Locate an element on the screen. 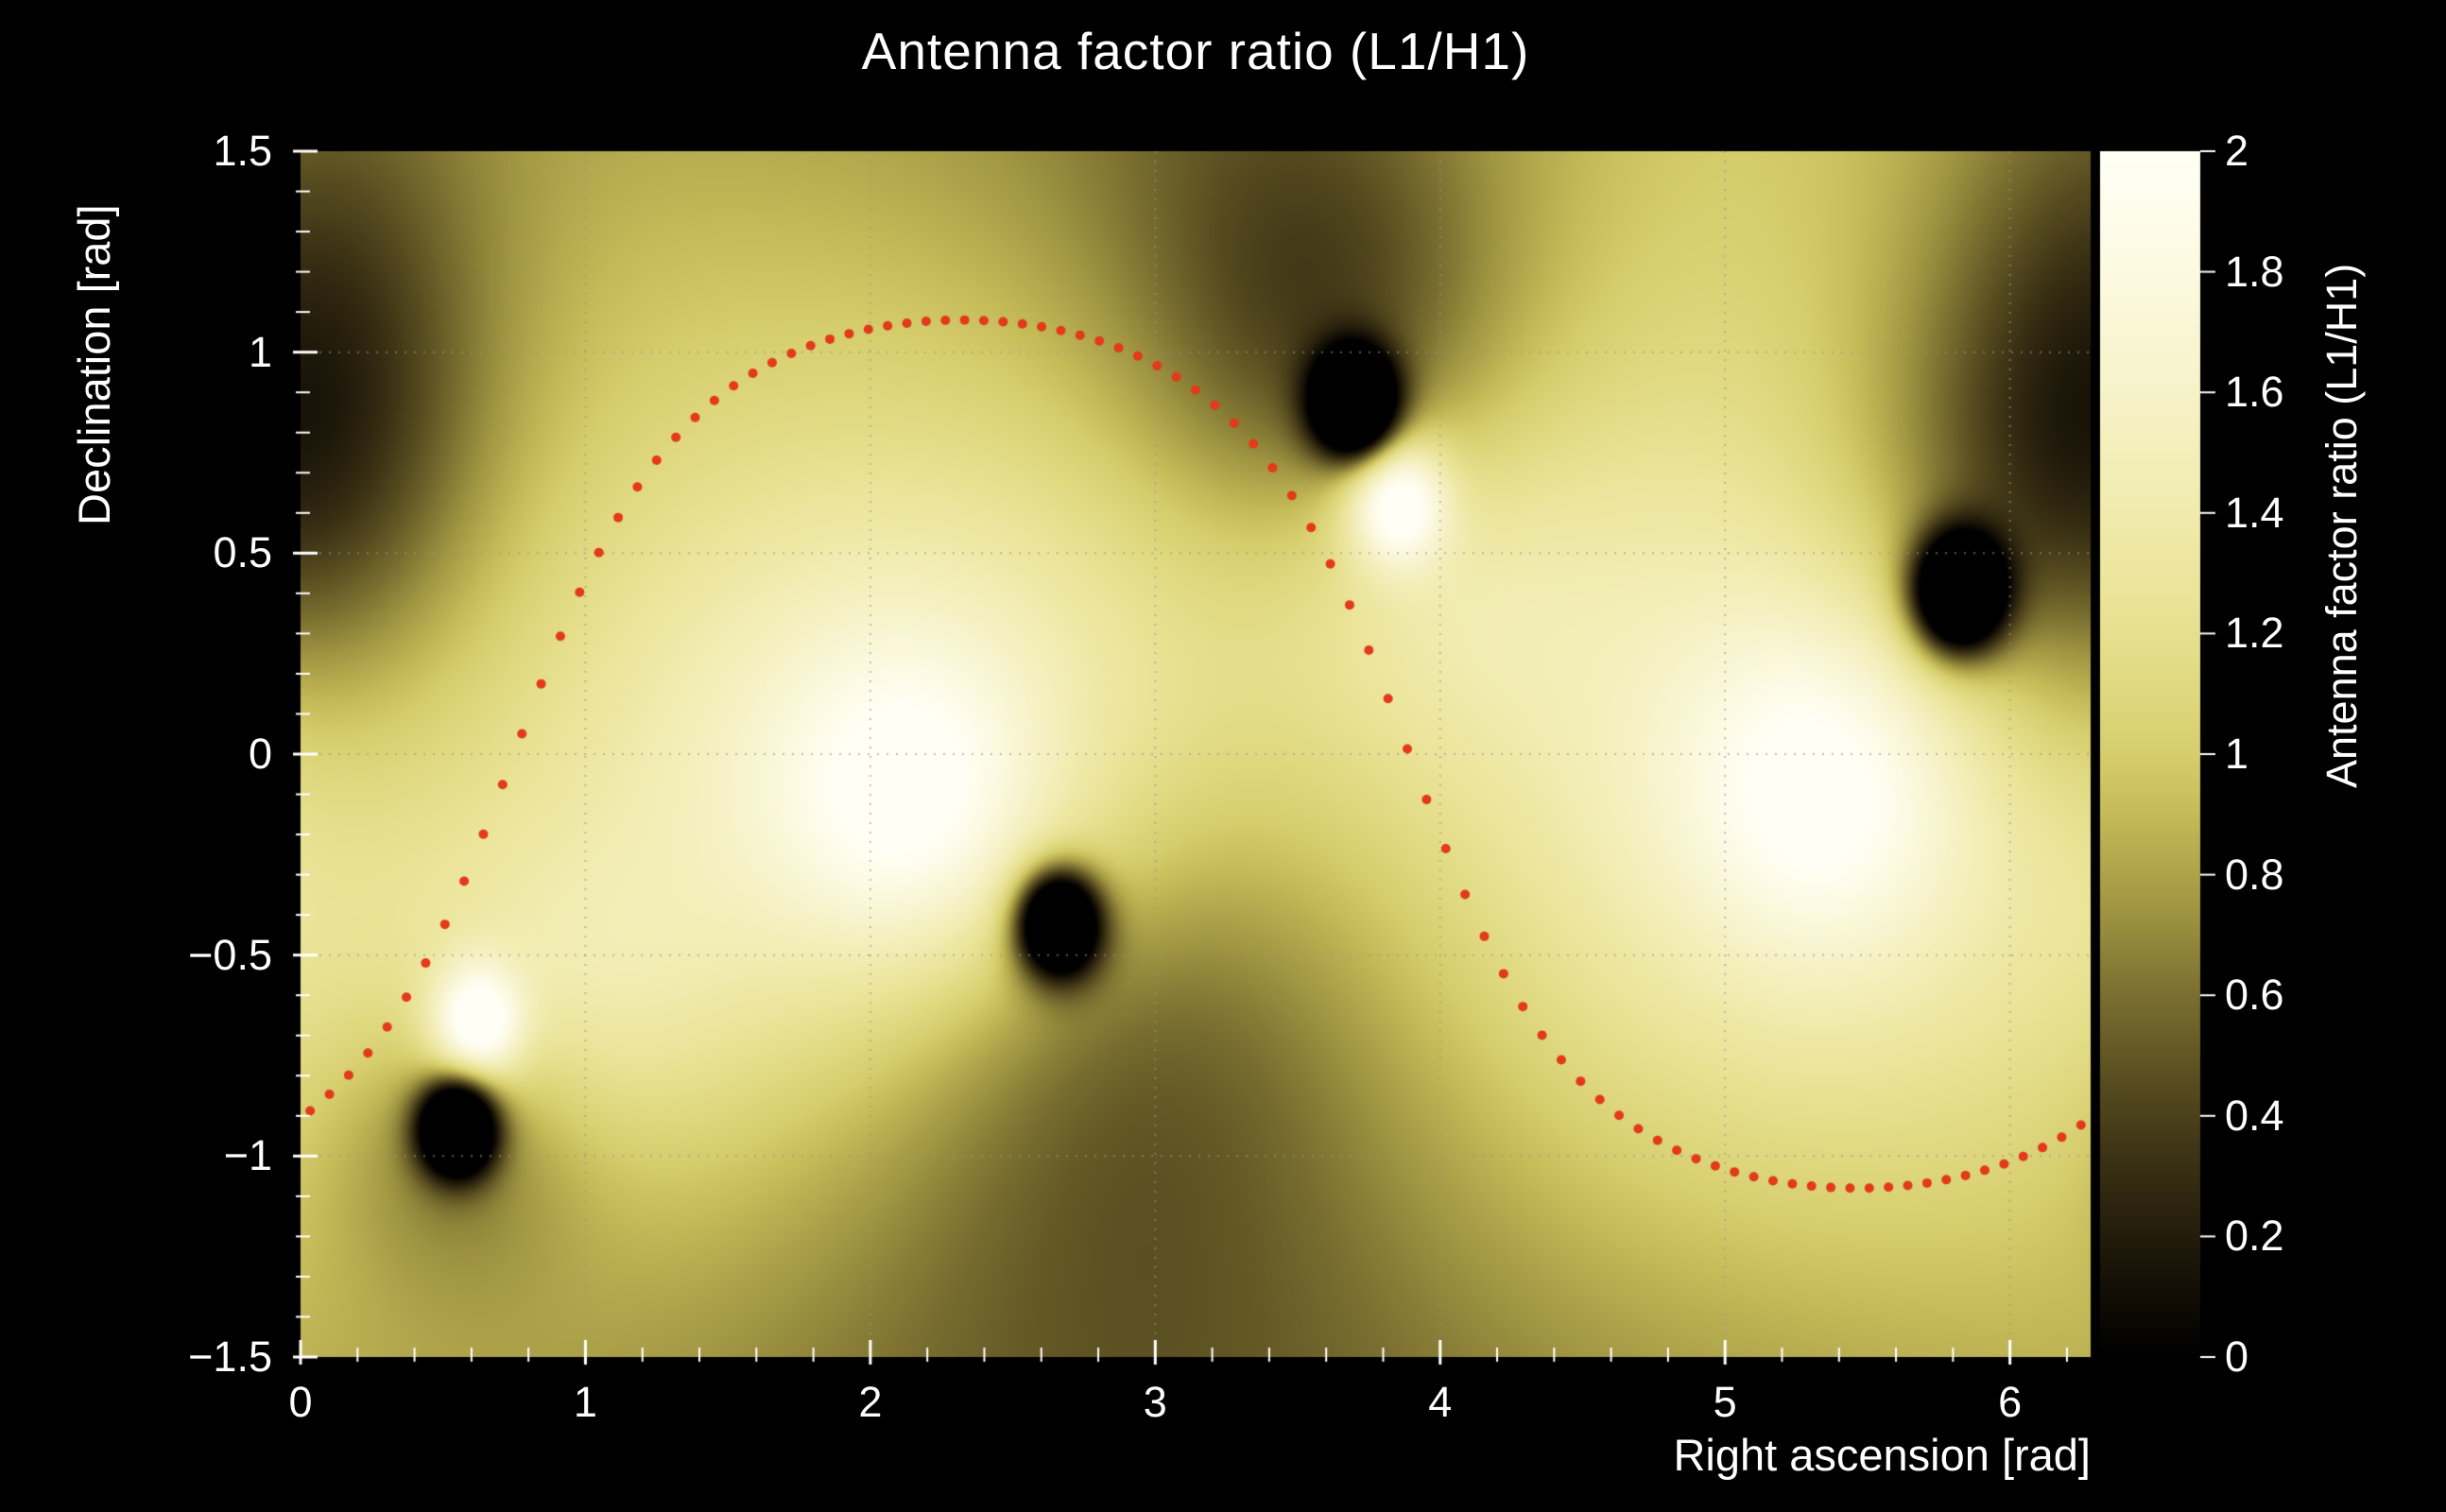 Image resolution: width=2446 pixels, height=1512 pixels. colorbar-tick-label: 1.4 is located at coordinates (2254, 512).